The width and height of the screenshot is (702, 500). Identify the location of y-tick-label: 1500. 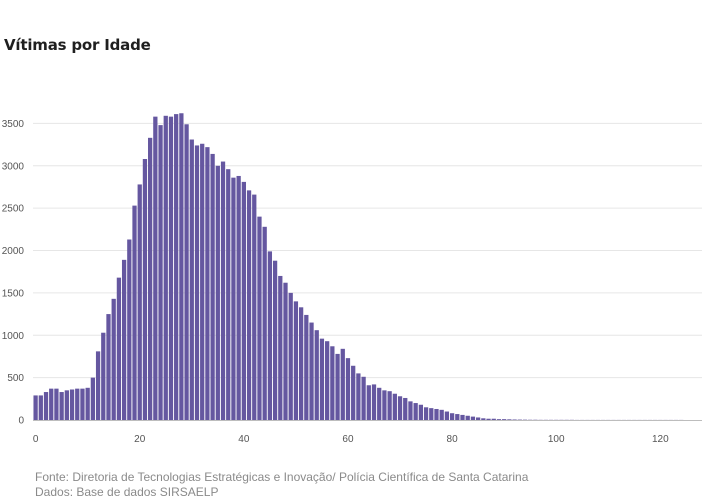
(13, 293).